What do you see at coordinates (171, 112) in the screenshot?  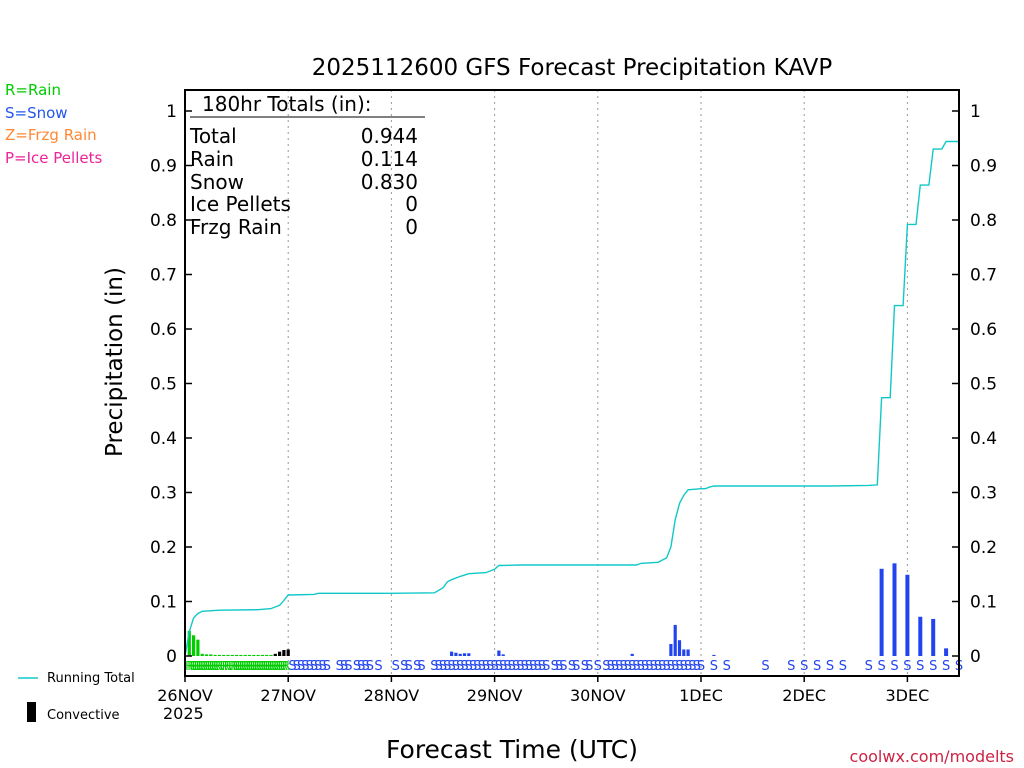 I see `y-tick-label-left: 1` at bounding box center [171, 112].